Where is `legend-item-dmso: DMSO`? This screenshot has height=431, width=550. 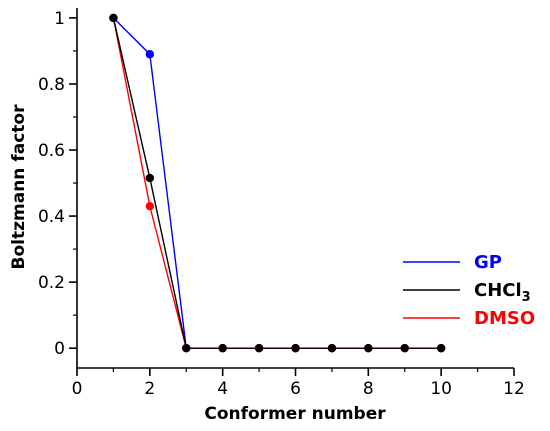 legend-item-dmso: DMSO is located at coordinates (469, 318).